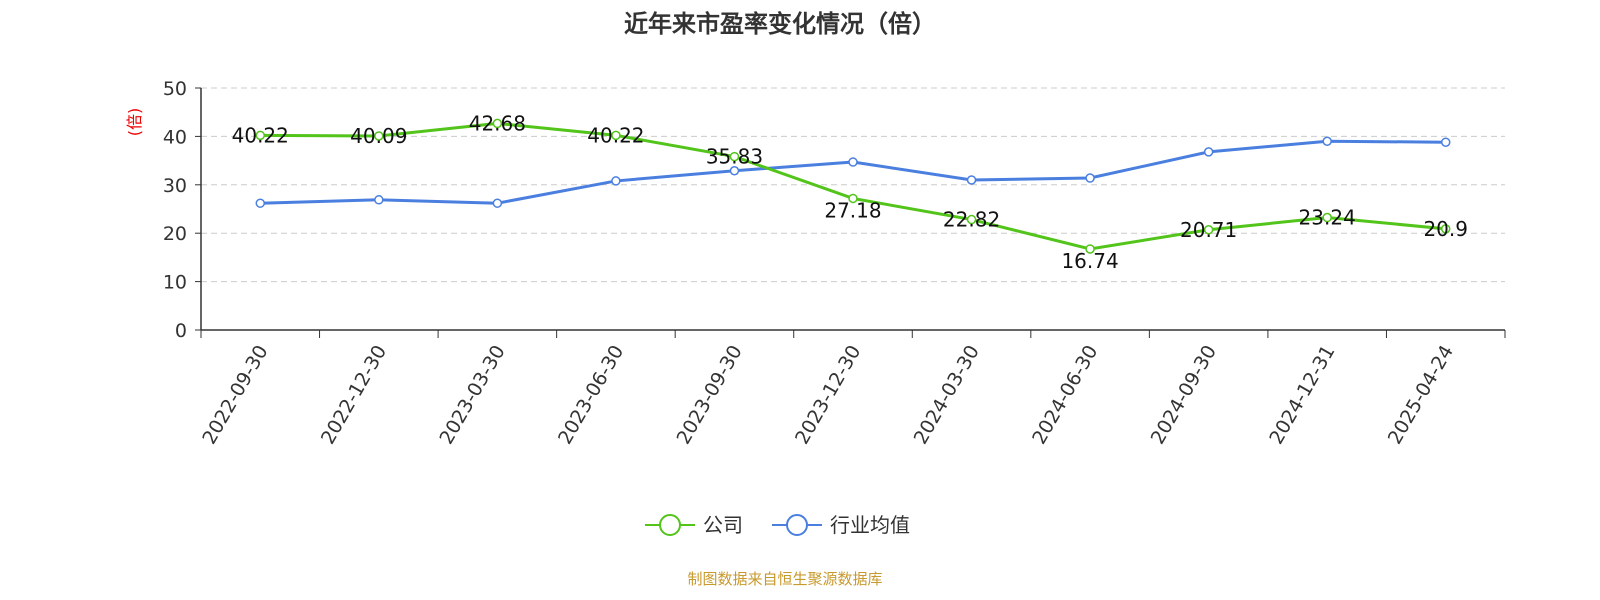 Image resolution: width=1600 pixels, height=600 pixels. I want to click on data-label: 20.71, so click(1208, 230).